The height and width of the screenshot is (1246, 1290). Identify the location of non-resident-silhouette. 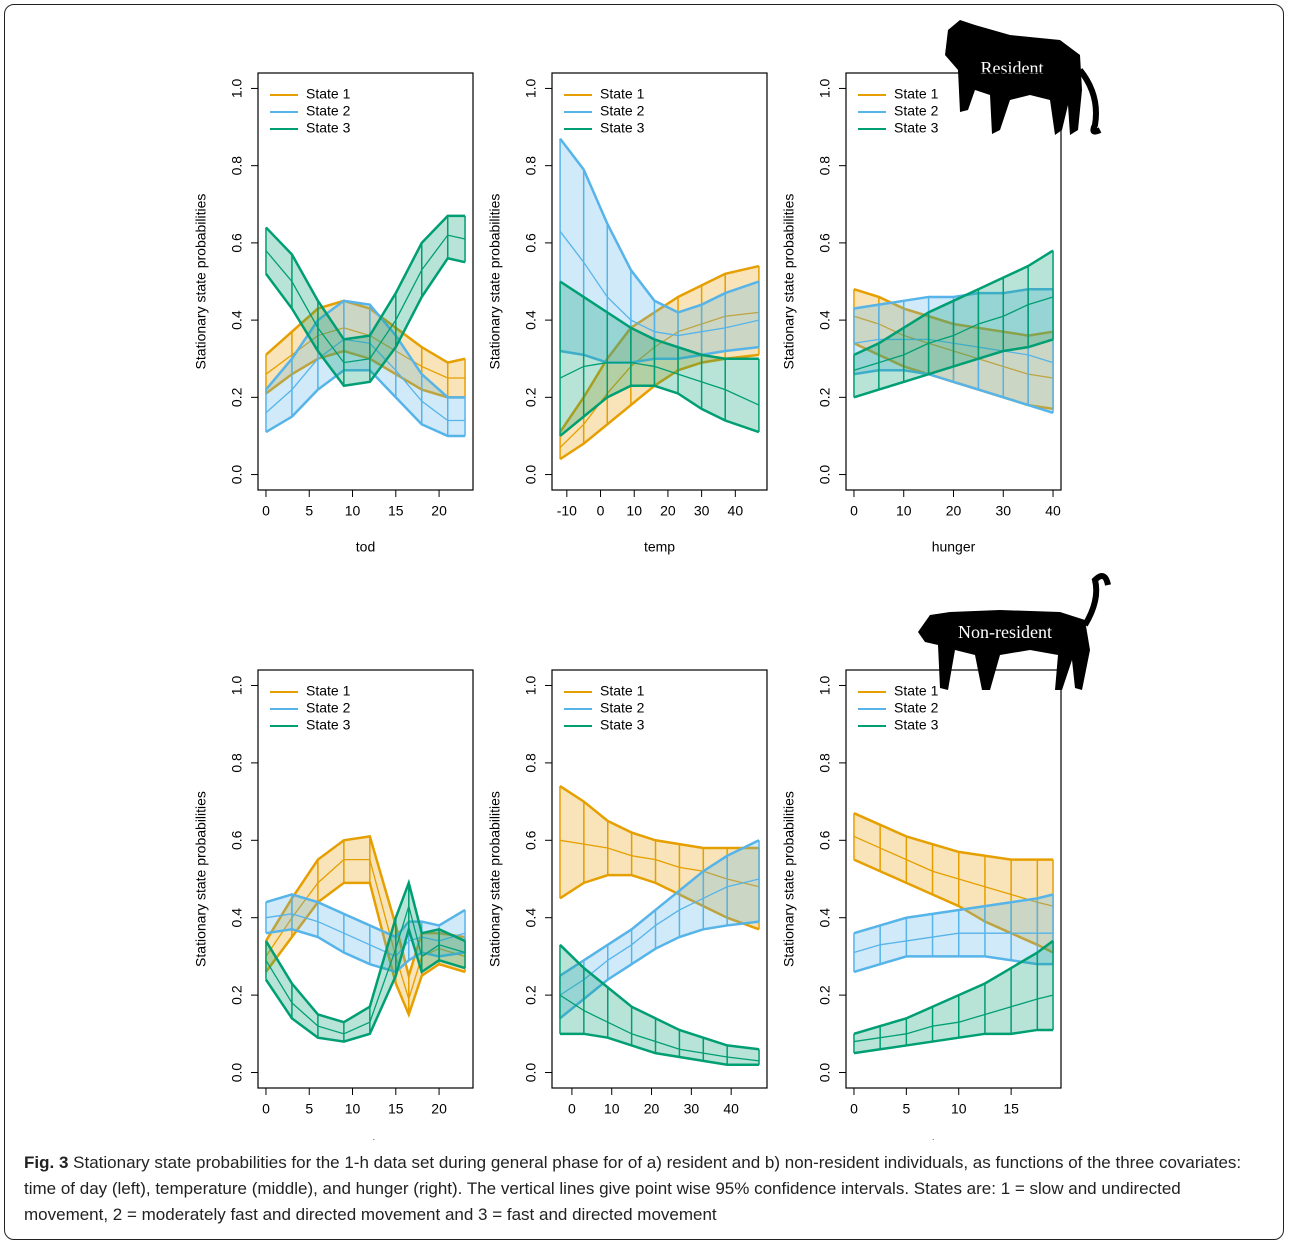
(1014, 631).